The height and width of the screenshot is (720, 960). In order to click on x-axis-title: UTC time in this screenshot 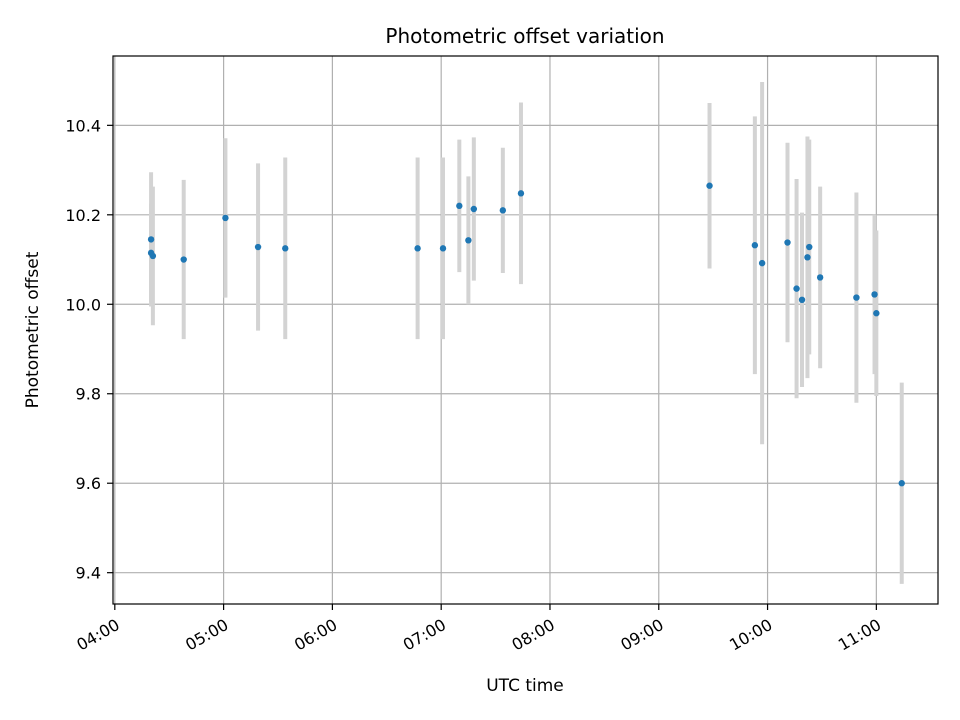, I will do `click(525, 686)`.